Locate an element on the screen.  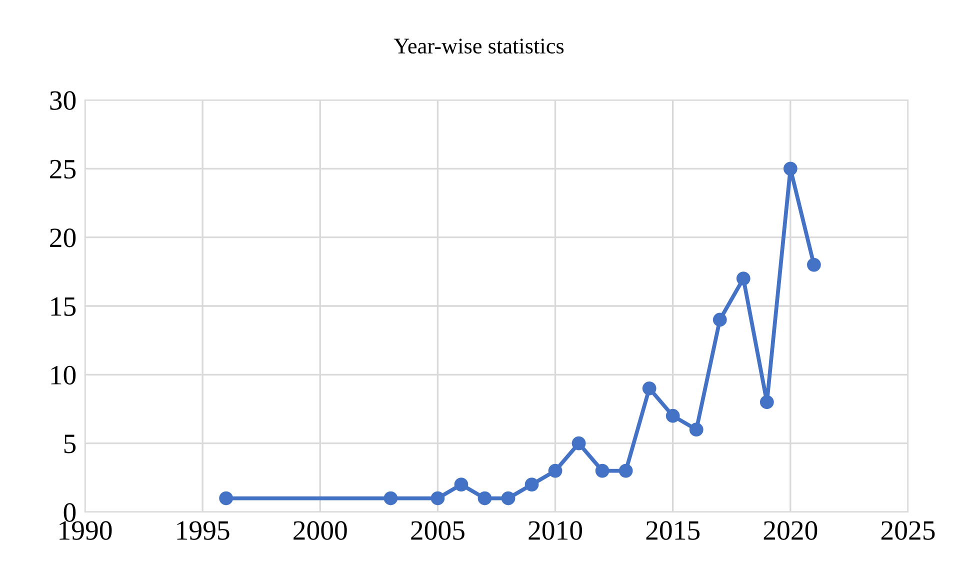
x-tick-label: 2025 is located at coordinates (908, 530).